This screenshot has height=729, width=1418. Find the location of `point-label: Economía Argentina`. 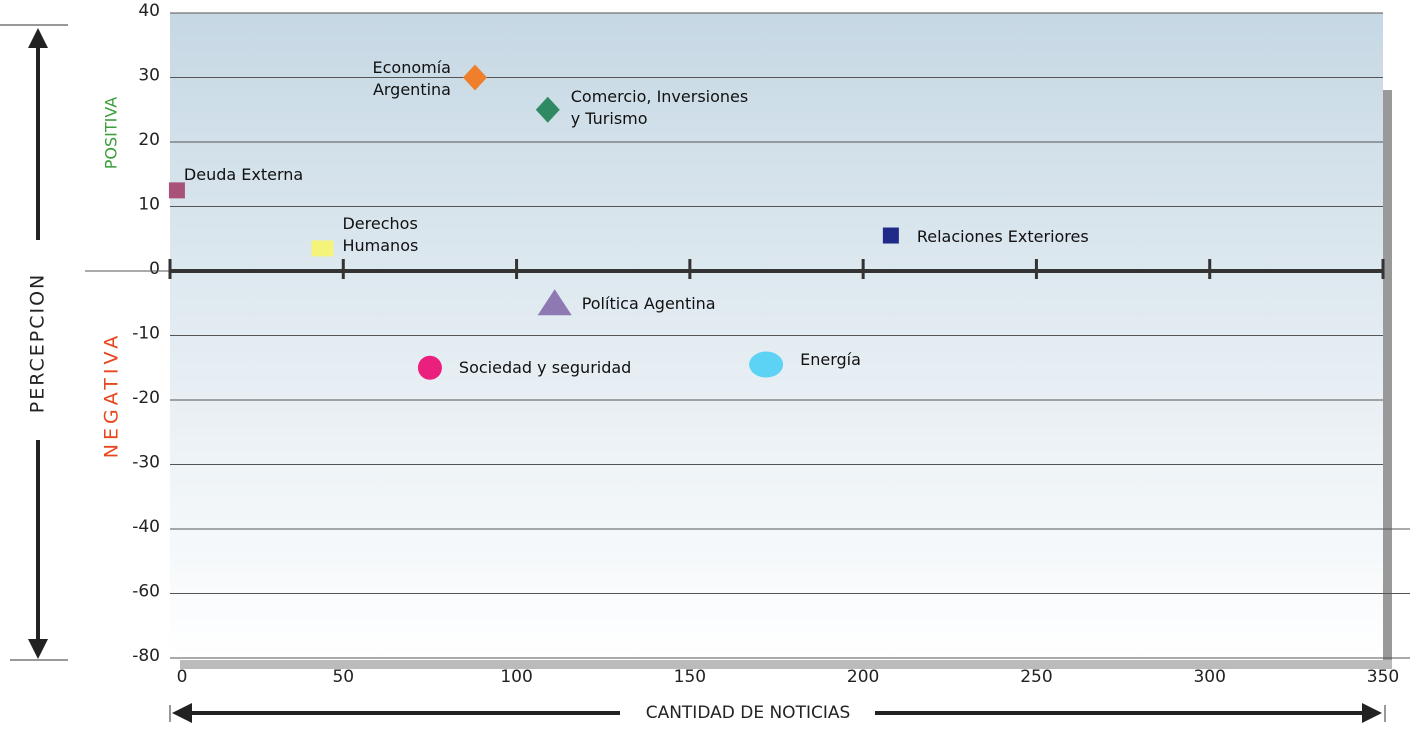

point-label: Economía Argentina is located at coordinates (411, 78).